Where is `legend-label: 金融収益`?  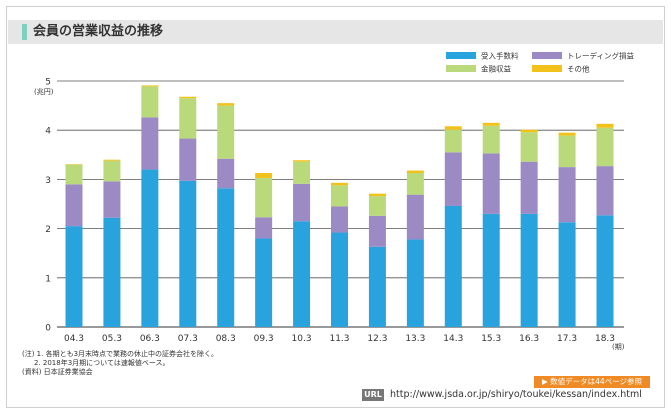
legend-label: 金融収益 is located at coordinates (496, 69).